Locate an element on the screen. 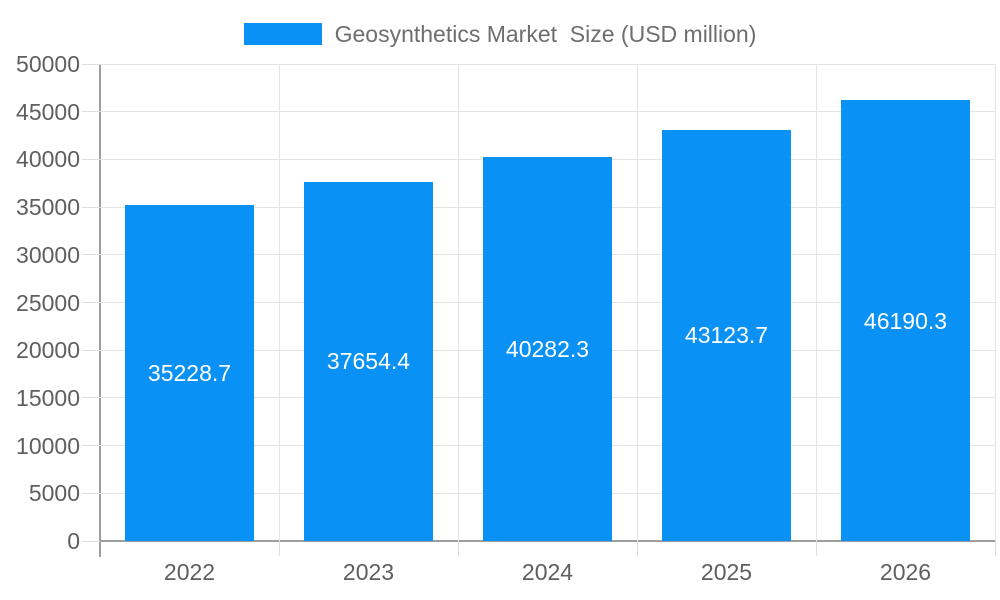 This screenshot has width=1000, height=600. x-tick-label-2026: 2026 is located at coordinates (905, 572).